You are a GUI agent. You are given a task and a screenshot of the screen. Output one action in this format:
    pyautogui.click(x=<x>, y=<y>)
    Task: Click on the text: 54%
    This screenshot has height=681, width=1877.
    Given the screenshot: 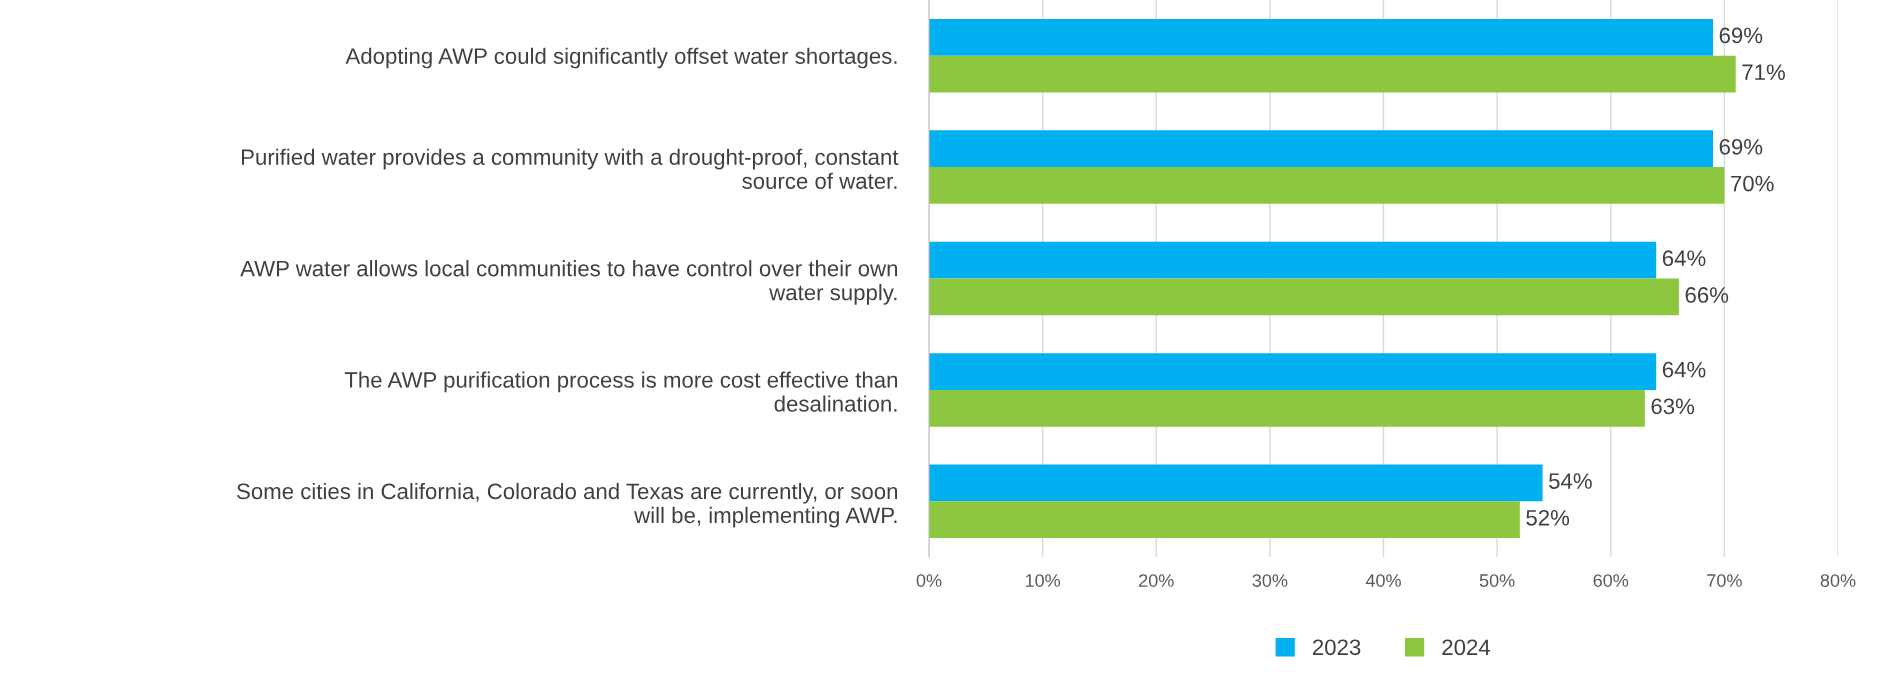 What is the action you would take?
    pyautogui.click(x=1570, y=481)
    